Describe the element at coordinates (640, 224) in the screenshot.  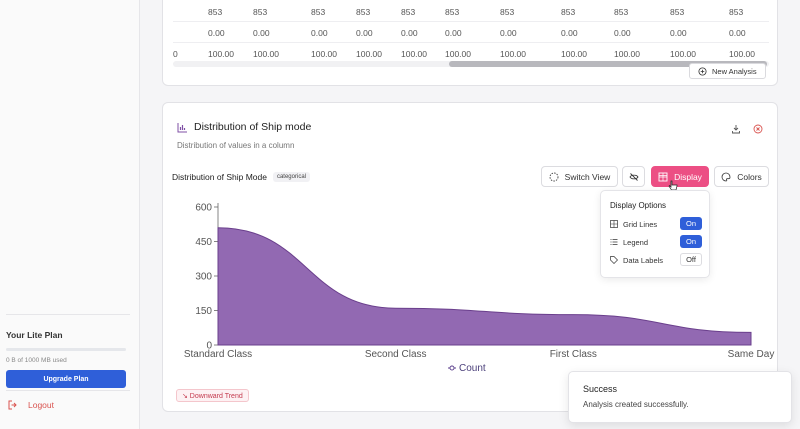
I see `option-label: Grid Lines` at that location.